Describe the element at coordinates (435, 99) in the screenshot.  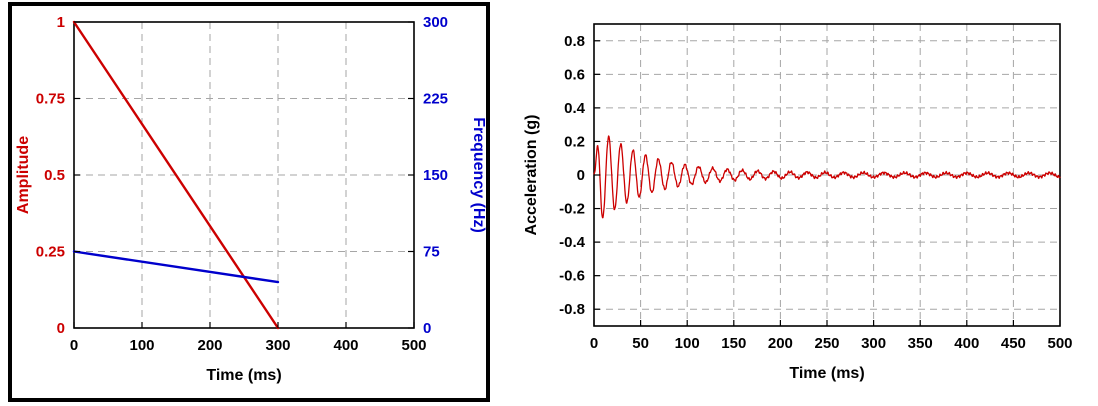
I see `y-right-tick-label: 225` at that location.